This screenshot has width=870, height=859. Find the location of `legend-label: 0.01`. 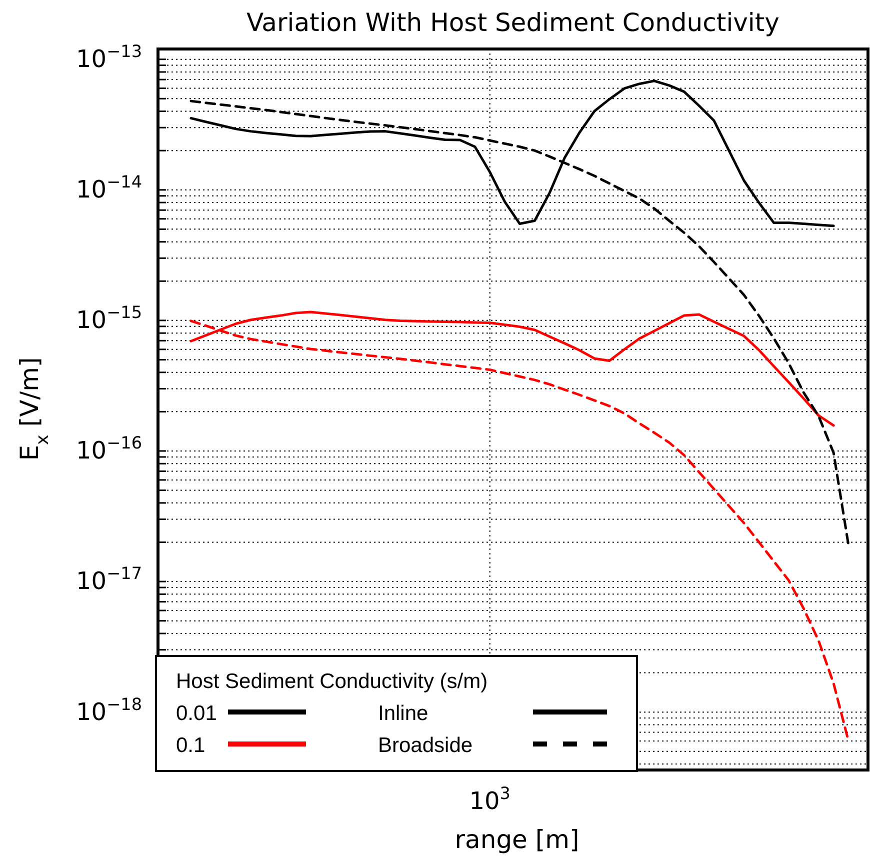

legend-label: 0.01 is located at coordinates (196, 713).